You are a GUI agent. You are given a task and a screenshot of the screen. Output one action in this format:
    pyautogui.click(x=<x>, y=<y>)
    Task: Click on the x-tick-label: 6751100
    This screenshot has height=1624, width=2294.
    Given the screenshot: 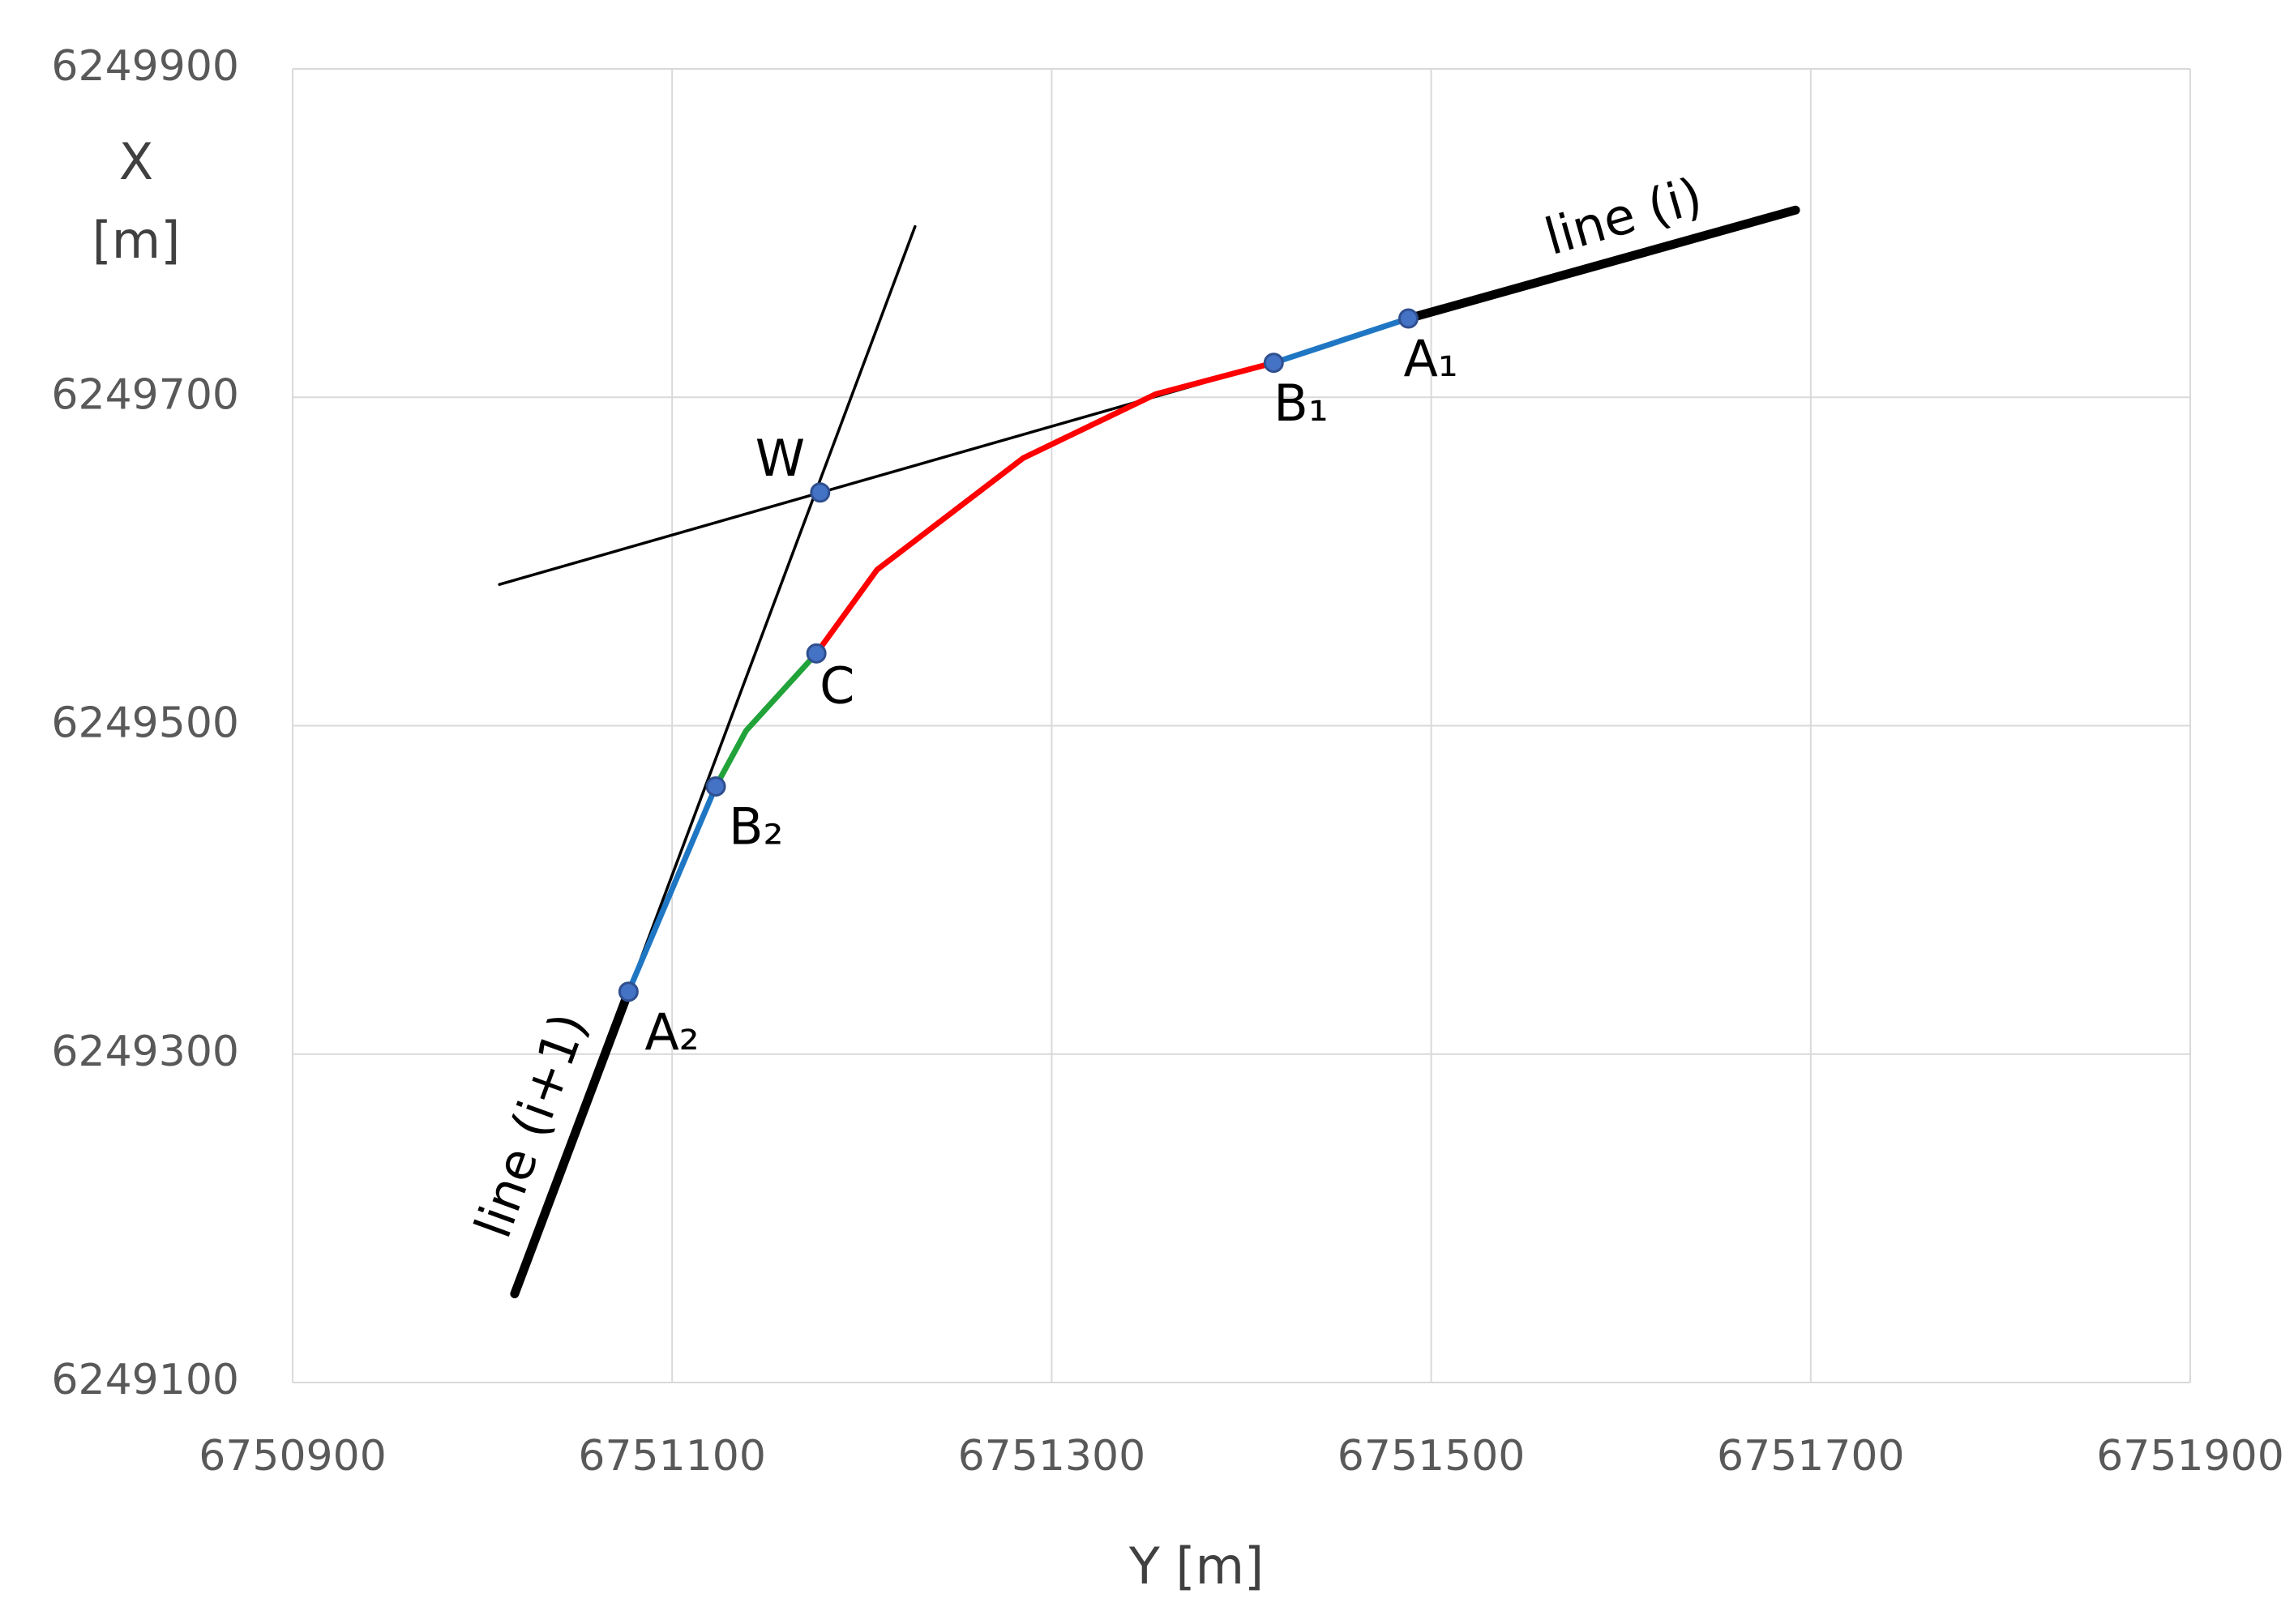 What is the action you would take?
    pyautogui.click(x=672, y=1456)
    